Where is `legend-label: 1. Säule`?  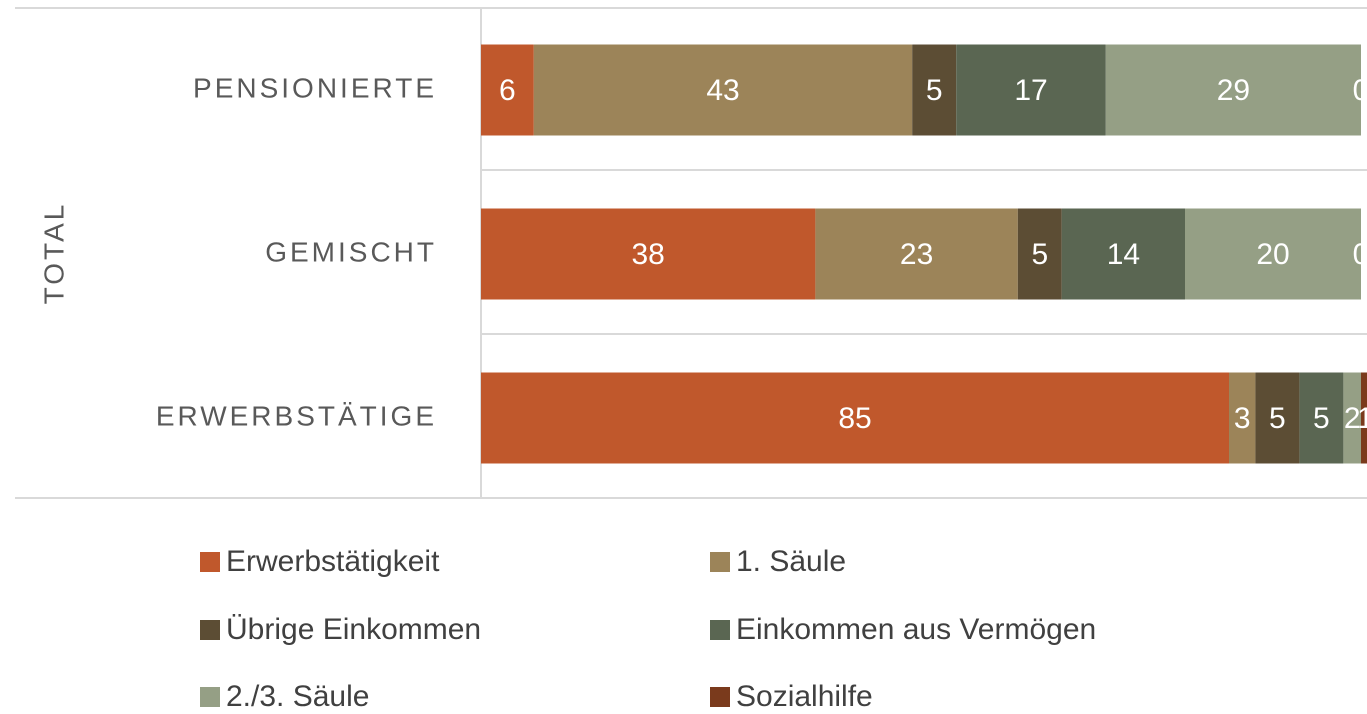
legend-label: 1. Säule is located at coordinates (791, 561).